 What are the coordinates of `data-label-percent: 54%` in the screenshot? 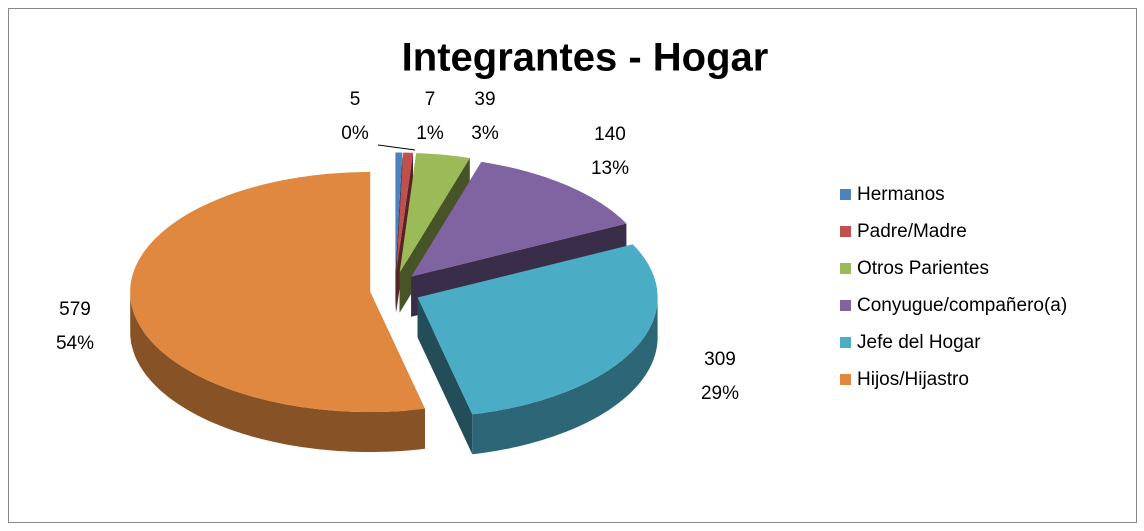 It's located at (75, 343).